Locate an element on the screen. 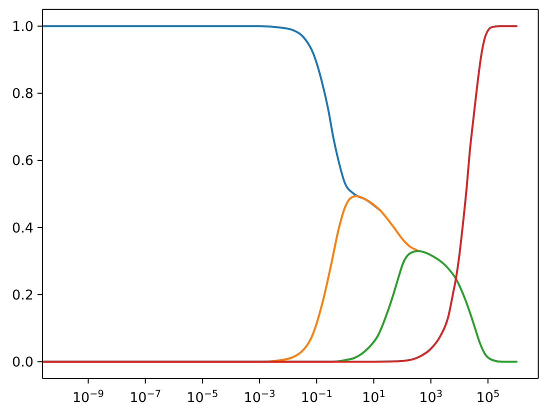 Image resolution: width=547 pixels, height=417 pixels. x-tick-label: 10$^{−9}$ is located at coordinates (88, 397).